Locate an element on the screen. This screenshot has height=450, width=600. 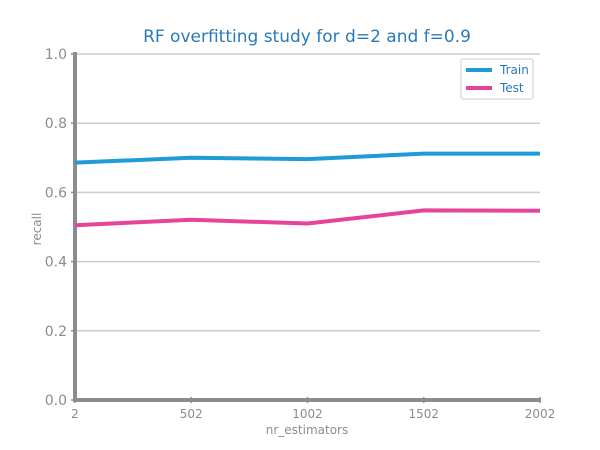
series-line-test is located at coordinates (307, 218).